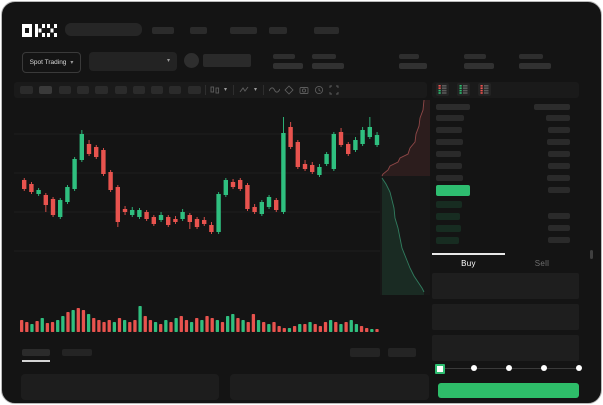  Describe the element at coordinates (405, 197) in the screenshot. I see `depth-chart` at that location.